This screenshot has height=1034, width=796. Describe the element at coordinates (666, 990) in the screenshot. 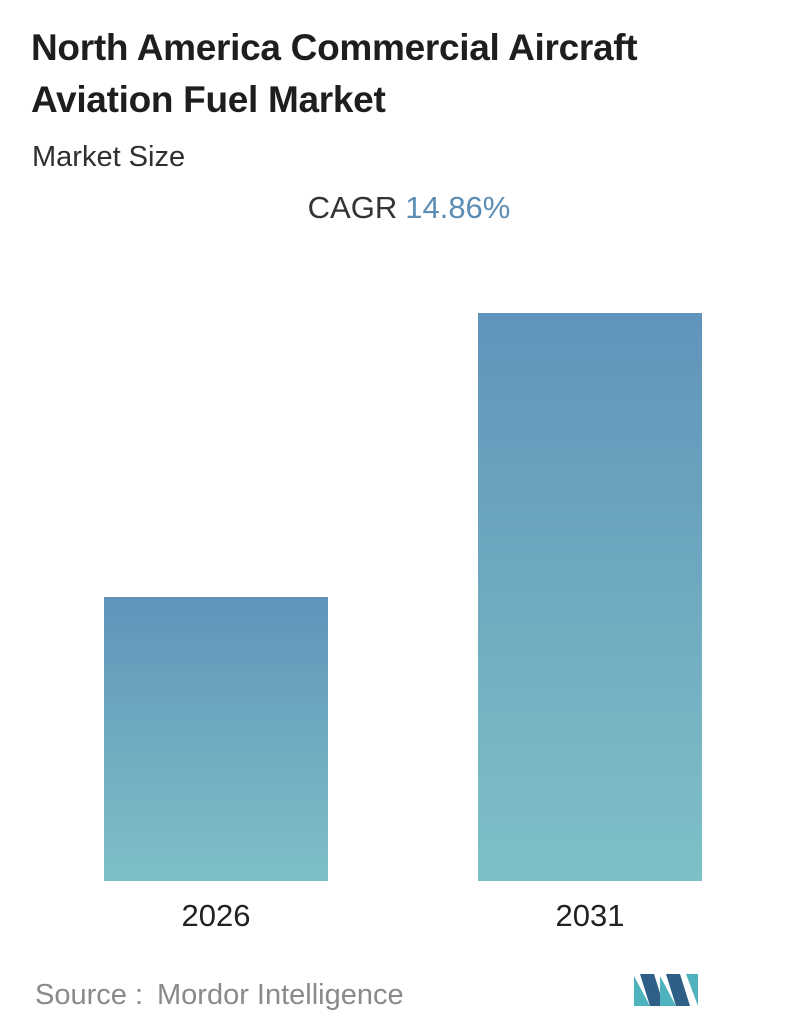

I see `mordor-intelligence-logo-icon` at that location.